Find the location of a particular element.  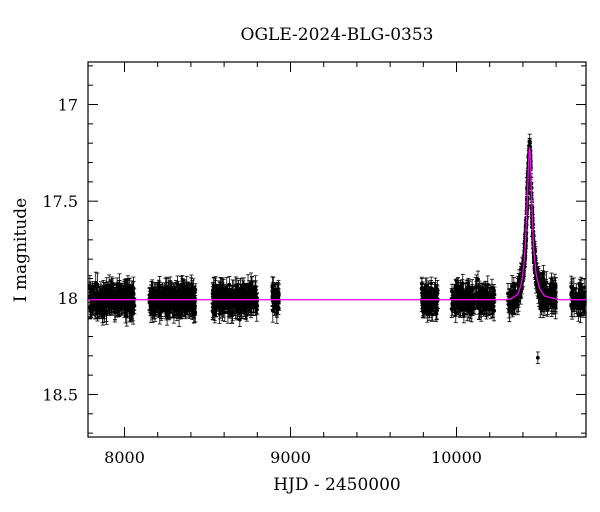

y-axis-label: I magnitude is located at coordinates (21, 250).